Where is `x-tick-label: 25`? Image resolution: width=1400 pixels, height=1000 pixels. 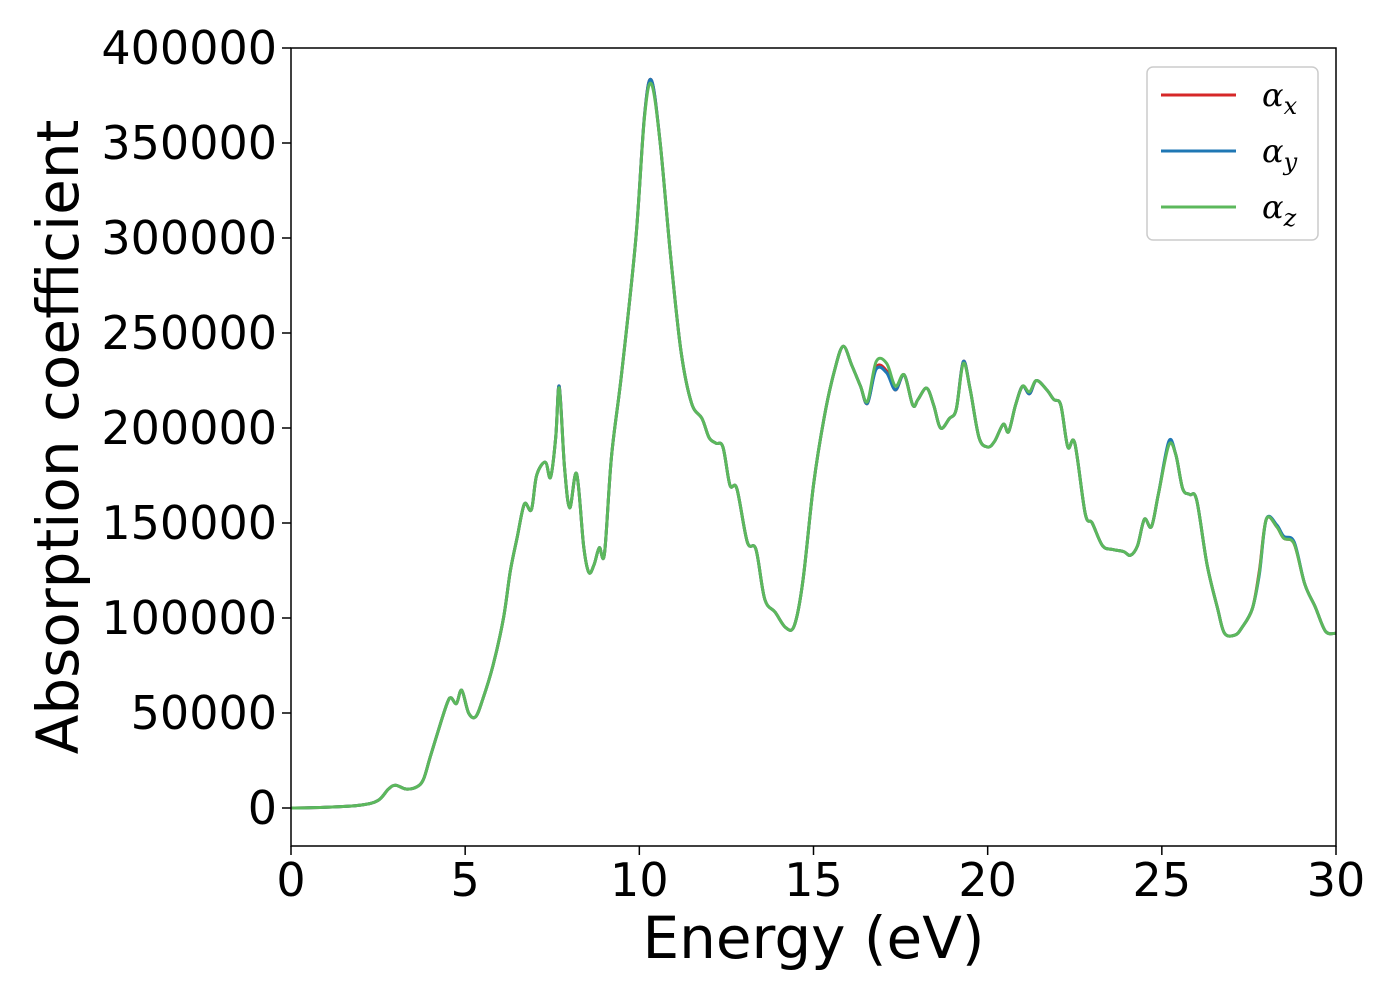 x-tick-label: 25 is located at coordinates (1162, 880).